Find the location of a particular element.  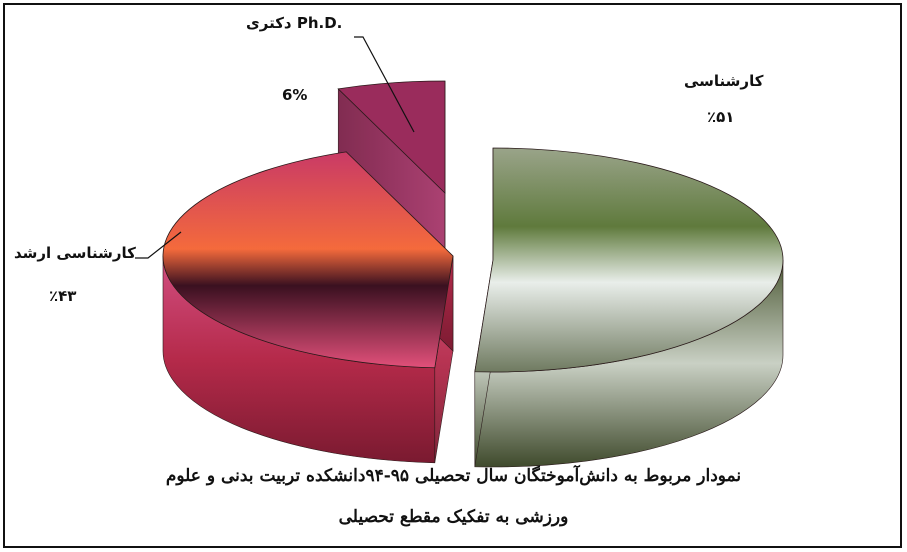

label-masters-value: ٪۴۳ is located at coordinates (63, 296).